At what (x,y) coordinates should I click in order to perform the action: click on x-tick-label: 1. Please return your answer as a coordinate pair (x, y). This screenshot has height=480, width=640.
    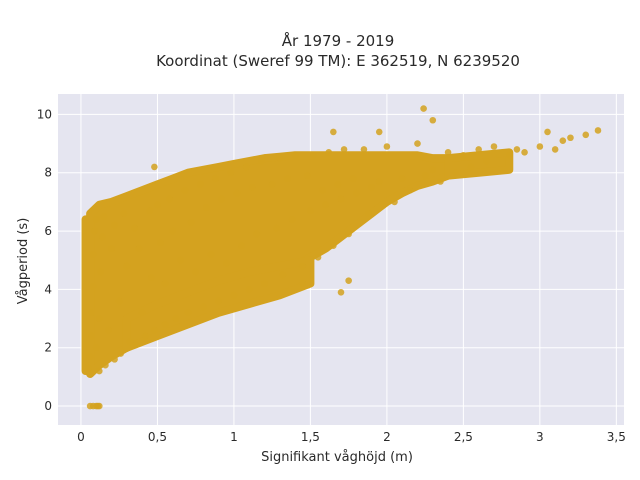
    Looking at the image, I should click on (234, 437).